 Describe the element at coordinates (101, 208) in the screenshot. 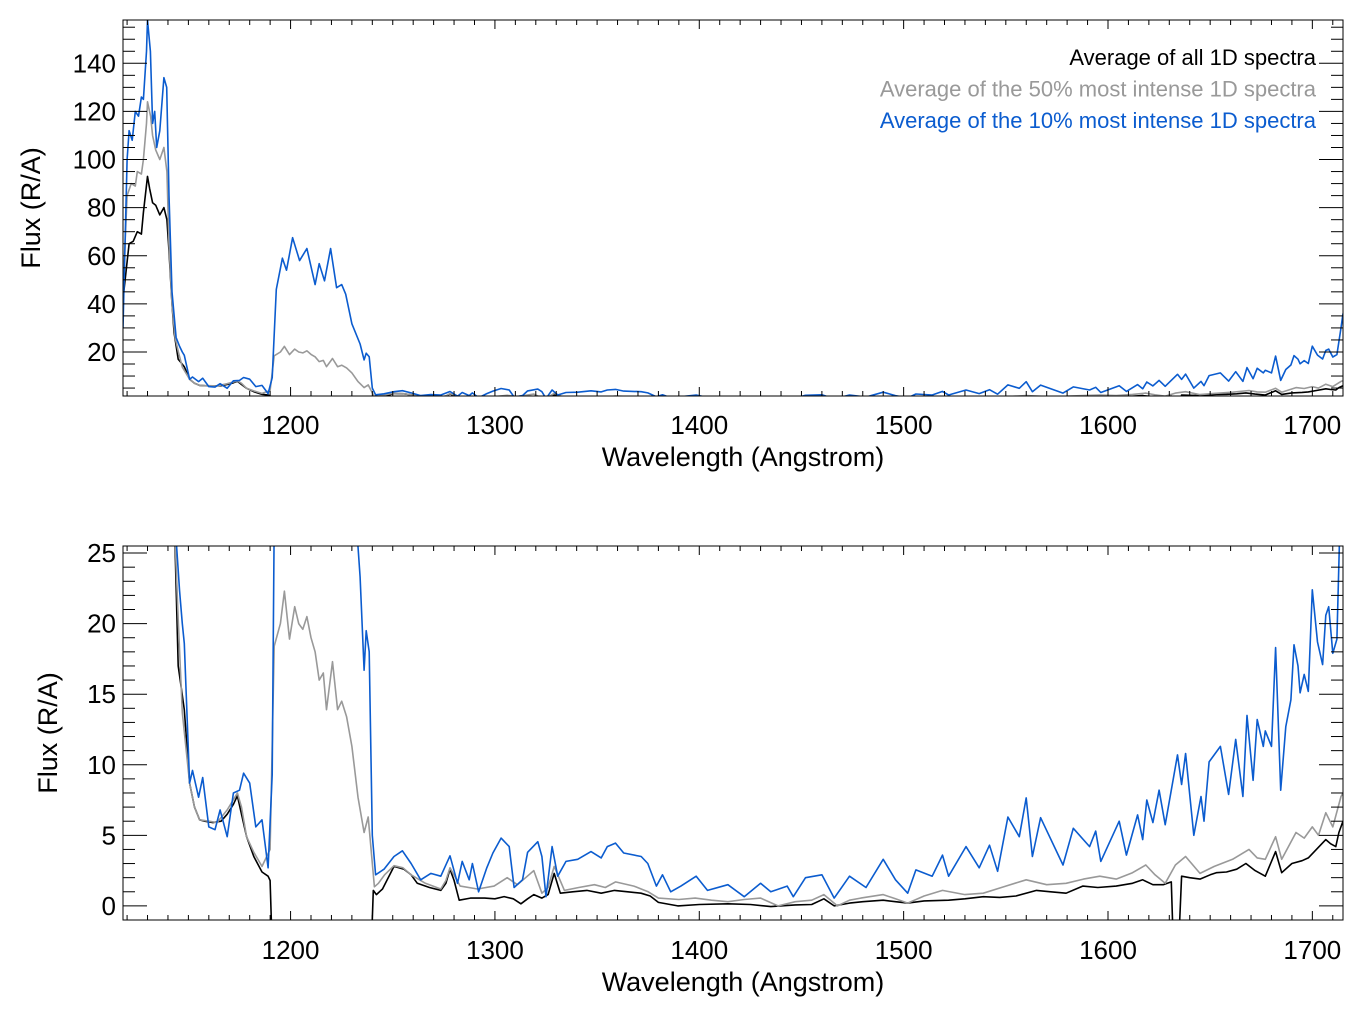

I see `y-tick-label: 80` at that location.